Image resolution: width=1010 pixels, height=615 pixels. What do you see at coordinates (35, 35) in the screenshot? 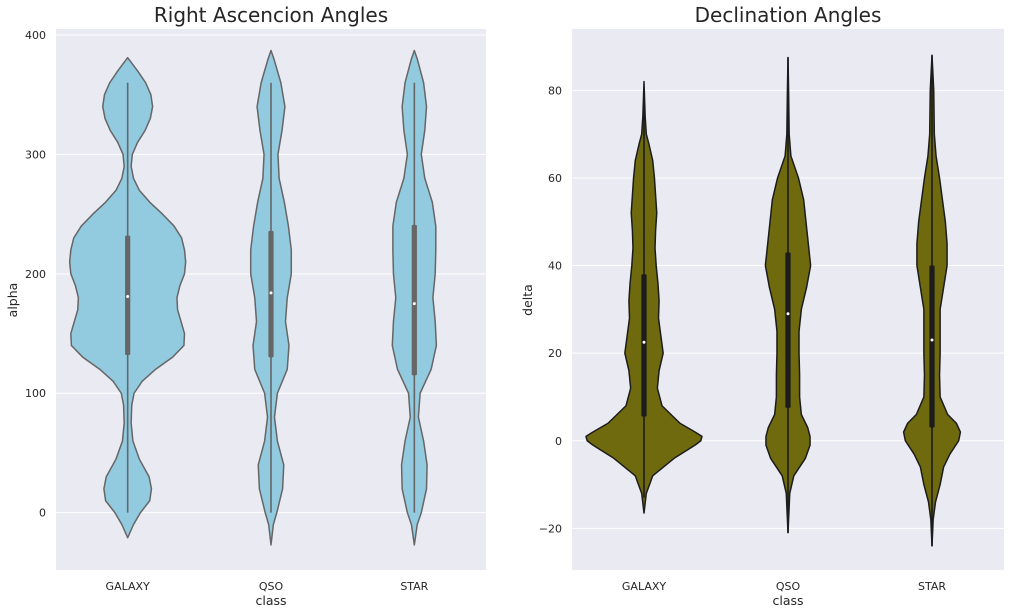
I see `y-tick-label: 400` at bounding box center [35, 35].